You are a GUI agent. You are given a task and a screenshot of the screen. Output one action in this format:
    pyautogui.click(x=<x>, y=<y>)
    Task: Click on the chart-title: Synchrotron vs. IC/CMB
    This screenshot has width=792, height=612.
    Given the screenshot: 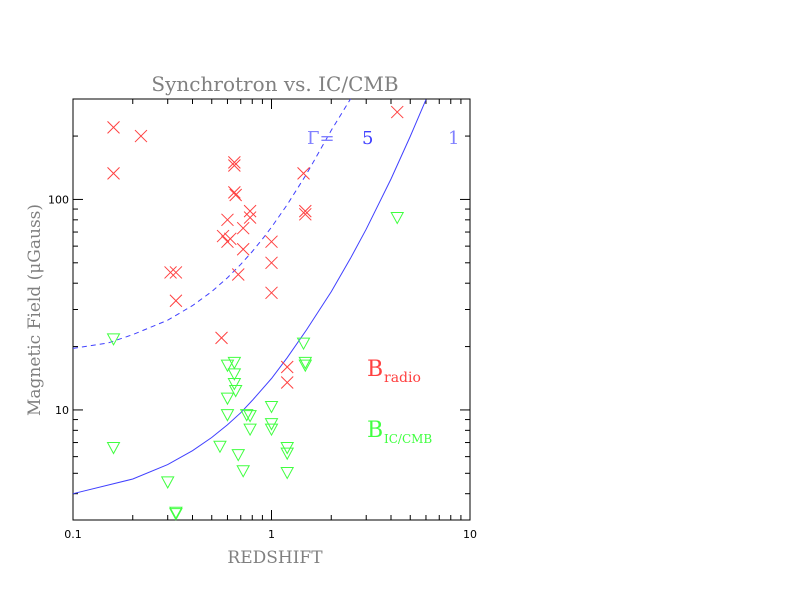 What is the action you would take?
    pyautogui.click(x=274, y=84)
    